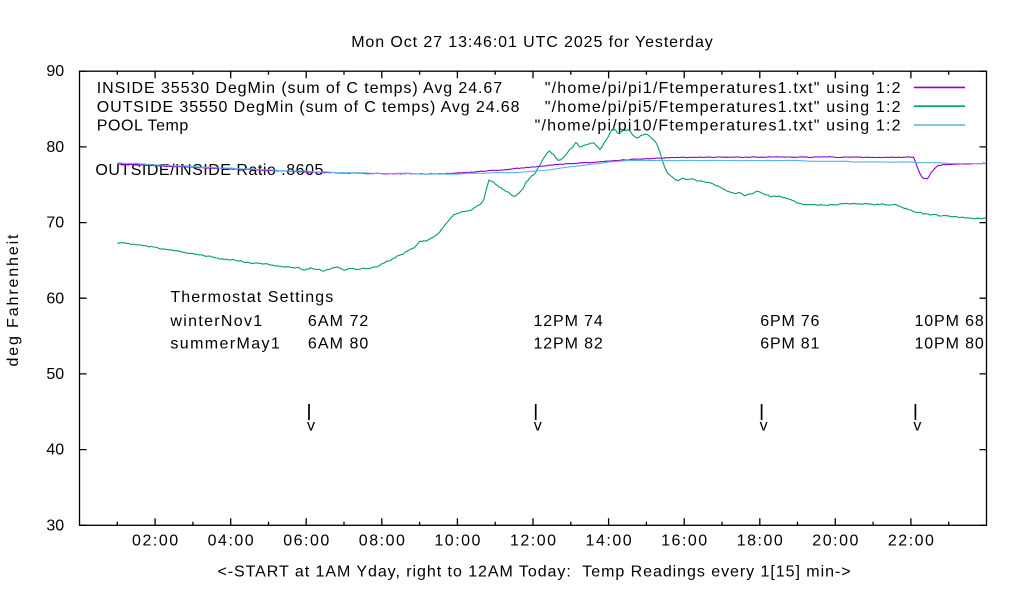 This screenshot has width=1020, height=600. What do you see at coordinates (911, 540) in the screenshot?
I see `svg-text: 22:00` at bounding box center [911, 540].